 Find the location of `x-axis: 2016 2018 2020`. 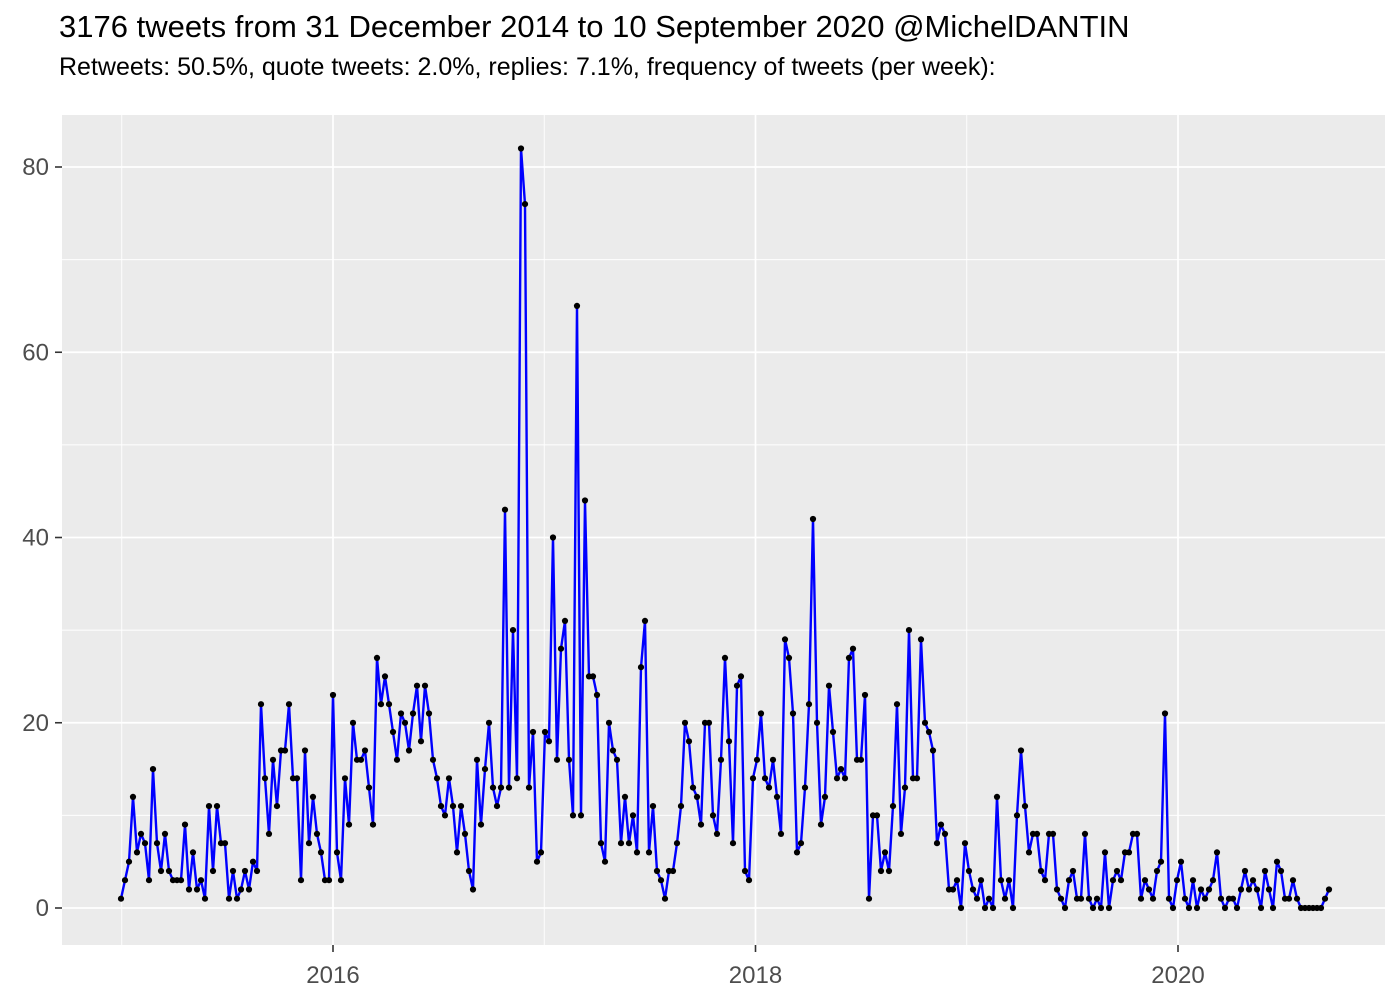

x-axis: 2016 2018 2020 is located at coordinates (755, 967).